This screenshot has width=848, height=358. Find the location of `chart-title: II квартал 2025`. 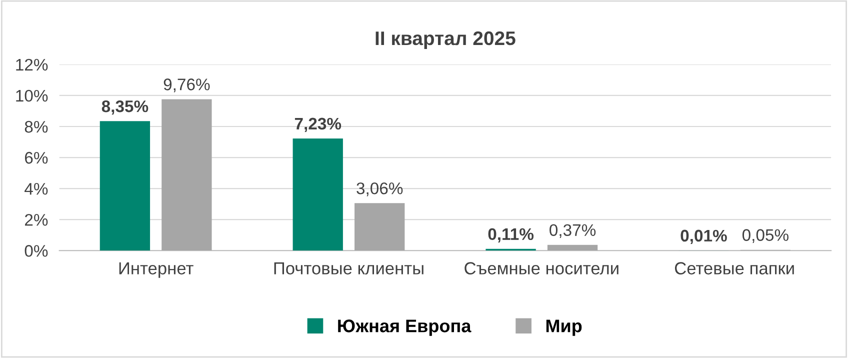

chart-title: II квартал 2025 is located at coordinates (446, 40).